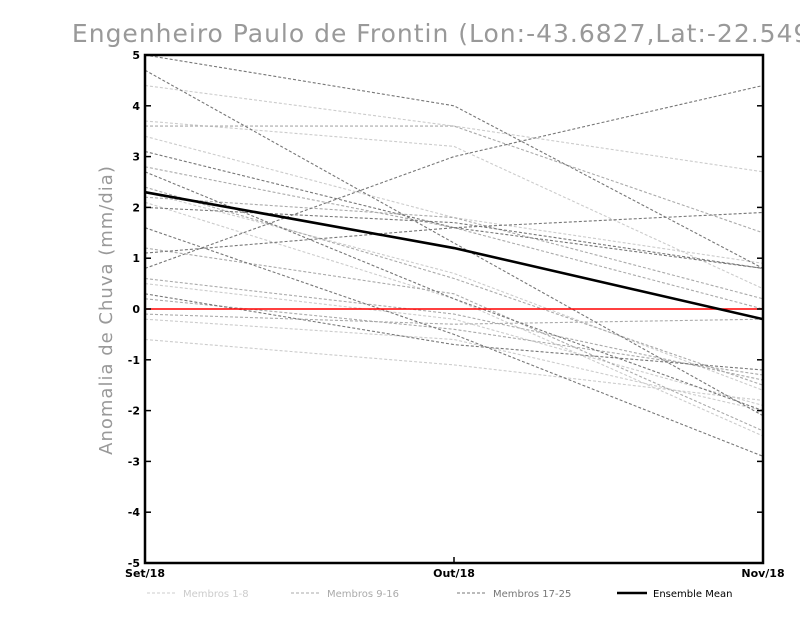 This screenshot has height=618, width=800. Describe the element at coordinates (134, 512) in the screenshot. I see `y-tick-label: -4` at that location.